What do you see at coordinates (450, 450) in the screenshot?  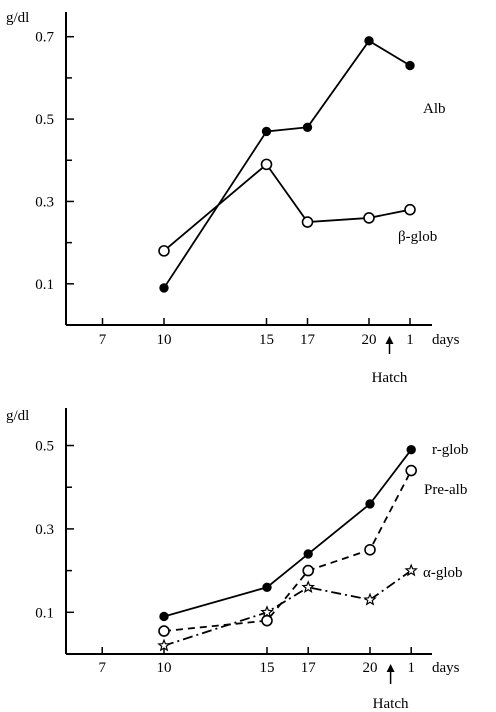 I see `series-label: r-glob` at bounding box center [450, 450].